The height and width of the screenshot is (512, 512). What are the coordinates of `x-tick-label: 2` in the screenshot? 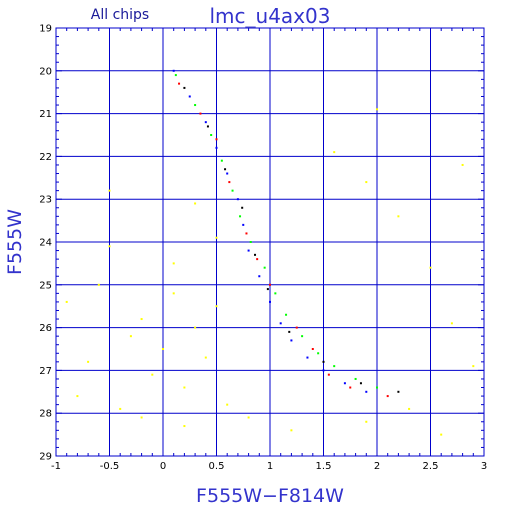 It's located at (377, 466).